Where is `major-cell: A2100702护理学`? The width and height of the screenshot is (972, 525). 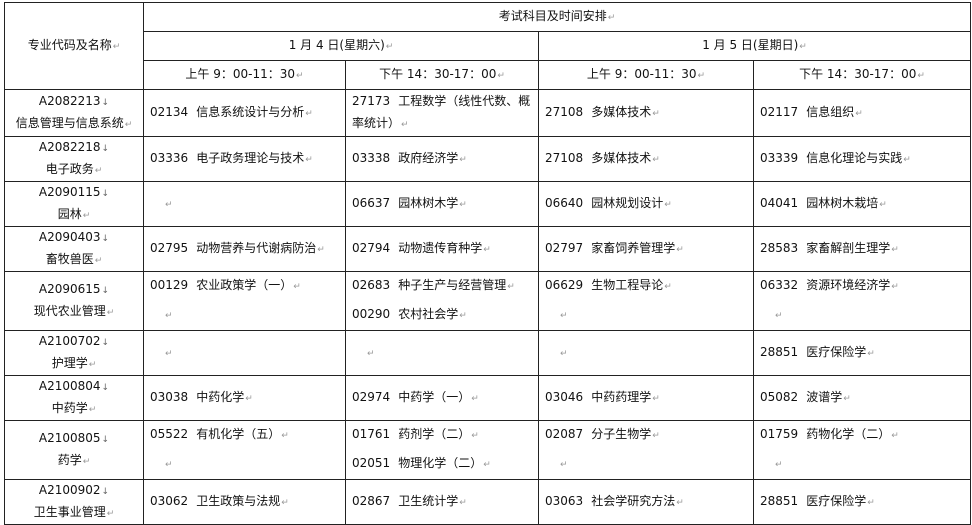
major-cell: A2100702护理学 is located at coordinates (74, 353).